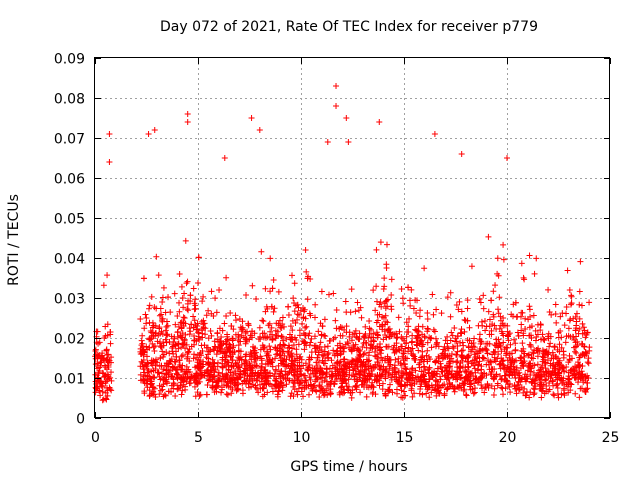 Image resolution: width=640 pixels, height=480 pixels. Describe the element at coordinates (95, 438) in the screenshot. I see `x-tick-label: 0` at that location.